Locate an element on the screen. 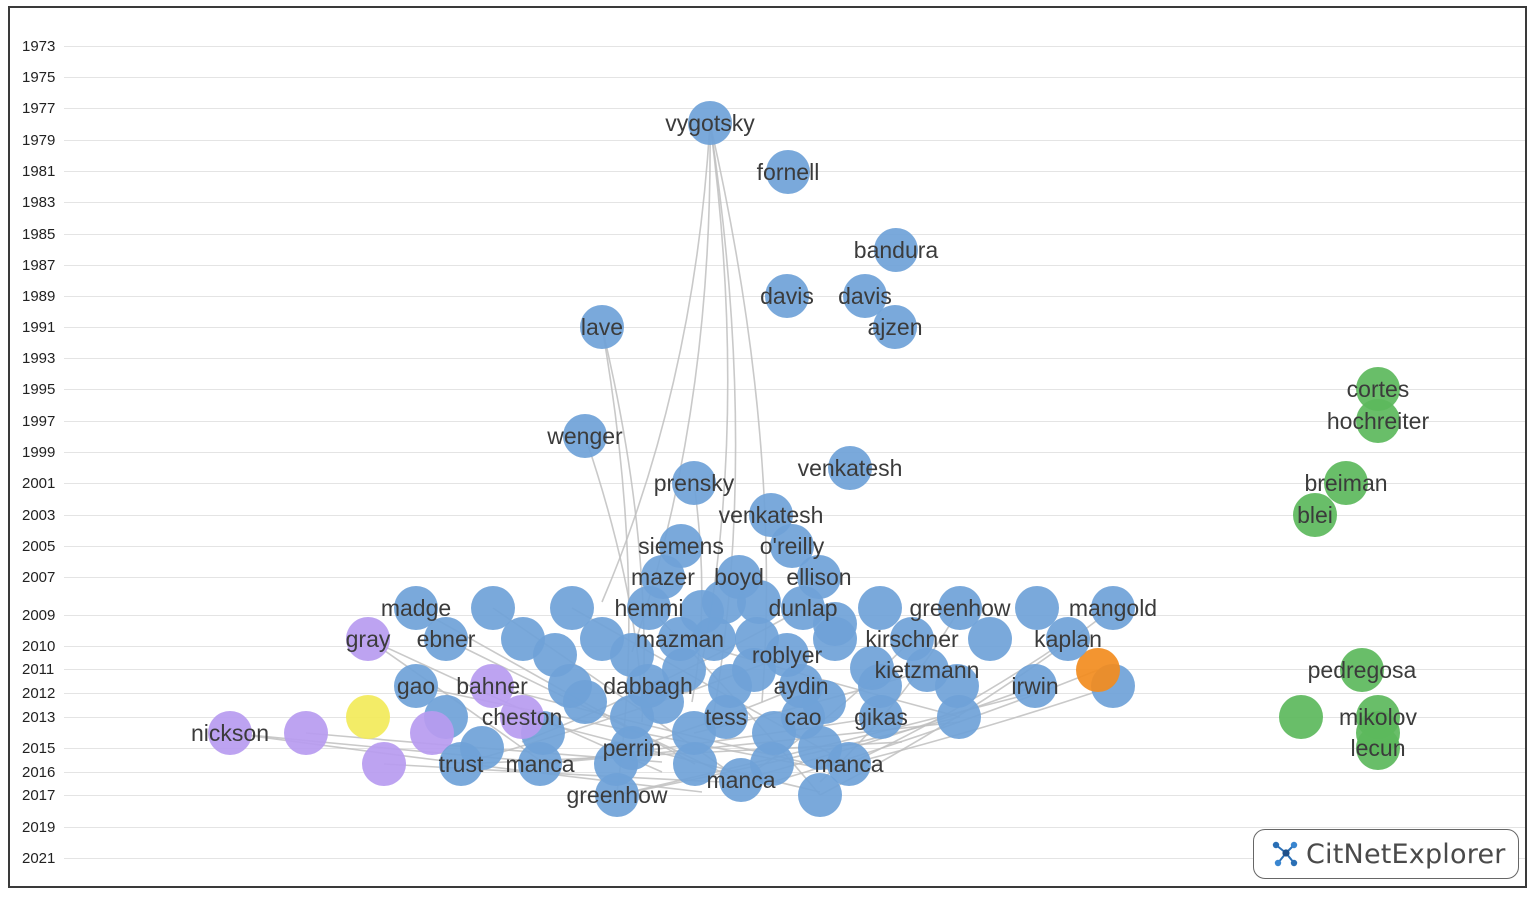 The height and width of the screenshot is (898, 1535). publication-node-breiman is located at coordinates (1346, 483).